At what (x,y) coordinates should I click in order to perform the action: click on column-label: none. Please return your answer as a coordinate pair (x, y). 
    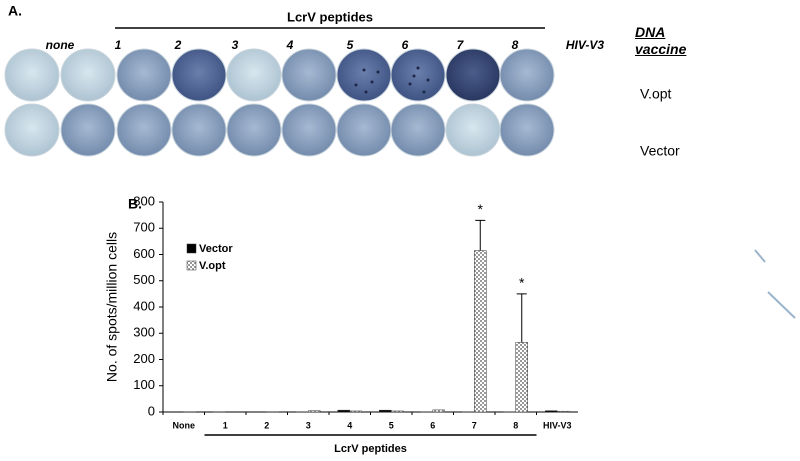
    Looking at the image, I should click on (60, 45).